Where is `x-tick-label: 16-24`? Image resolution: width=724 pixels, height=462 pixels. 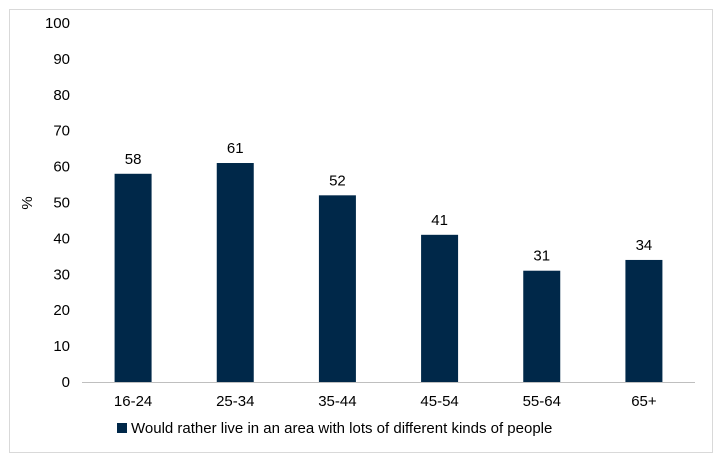 x-tick-label: 16-24 is located at coordinates (133, 401).